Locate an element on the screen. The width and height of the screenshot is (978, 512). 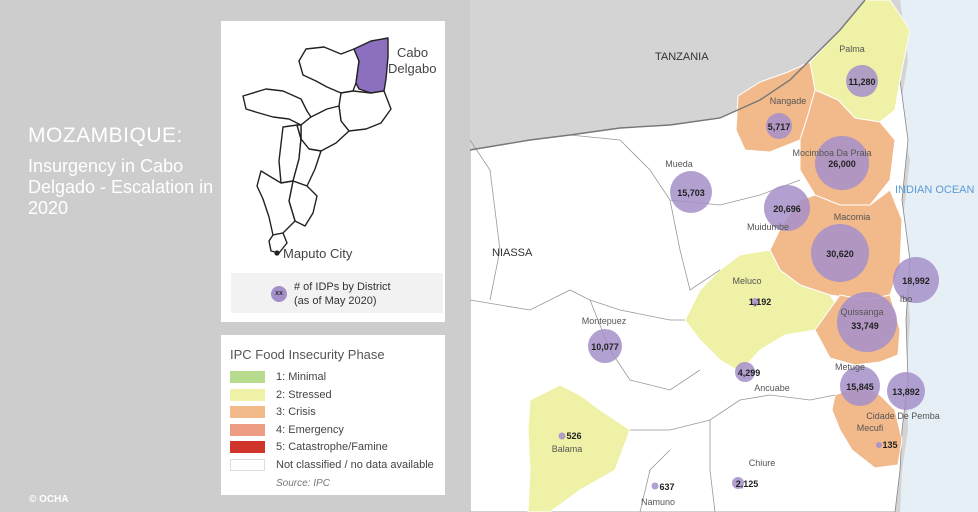
idp-pemba: 13,892 is located at coordinates (906, 392).